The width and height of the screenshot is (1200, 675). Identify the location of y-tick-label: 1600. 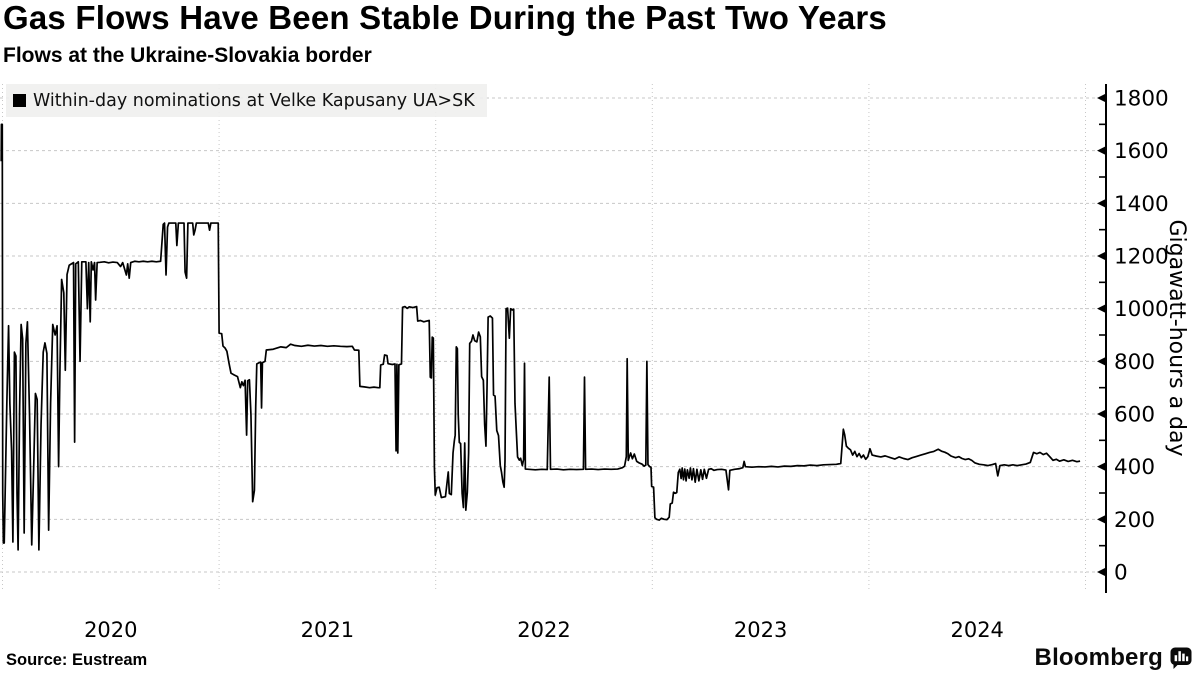
(1141, 151).